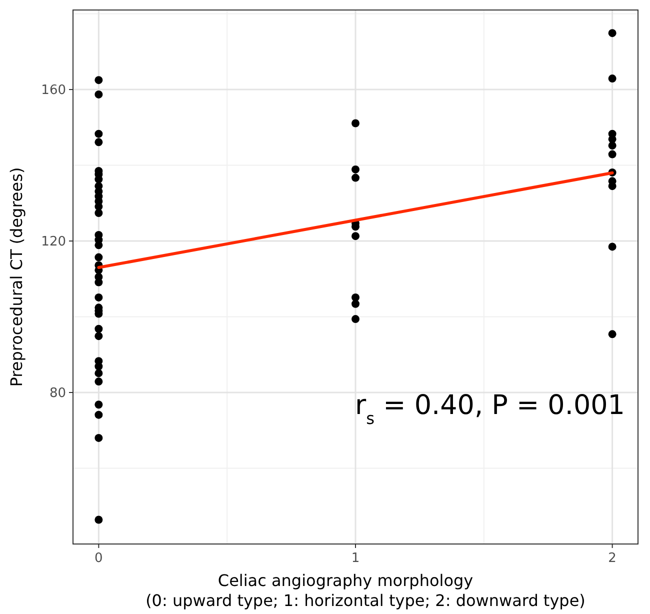 The width and height of the screenshot is (650, 614). What do you see at coordinates (355, 558) in the screenshot?
I see `x-tick-label: 1` at bounding box center [355, 558].